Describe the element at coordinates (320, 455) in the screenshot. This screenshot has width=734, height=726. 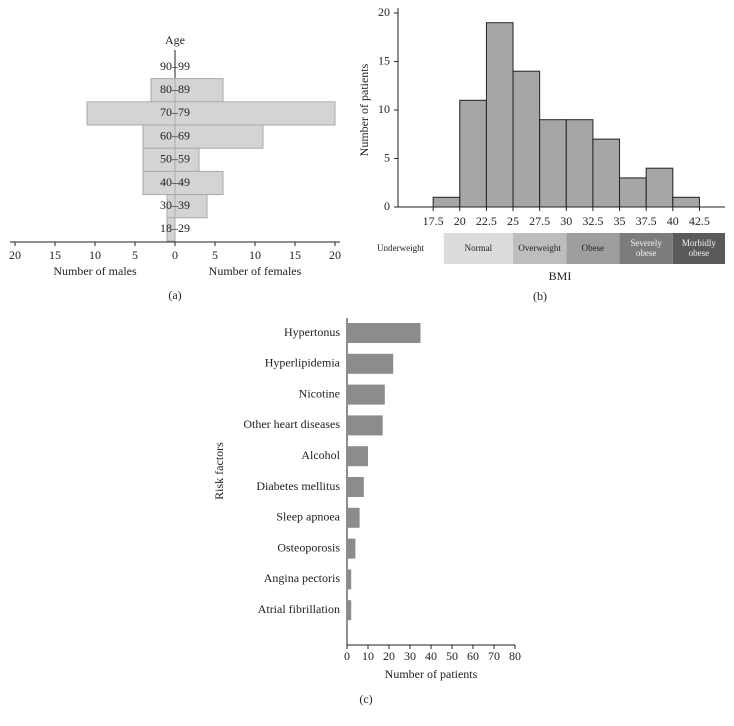
I see `y-tick-label: Alcohol` at that location.